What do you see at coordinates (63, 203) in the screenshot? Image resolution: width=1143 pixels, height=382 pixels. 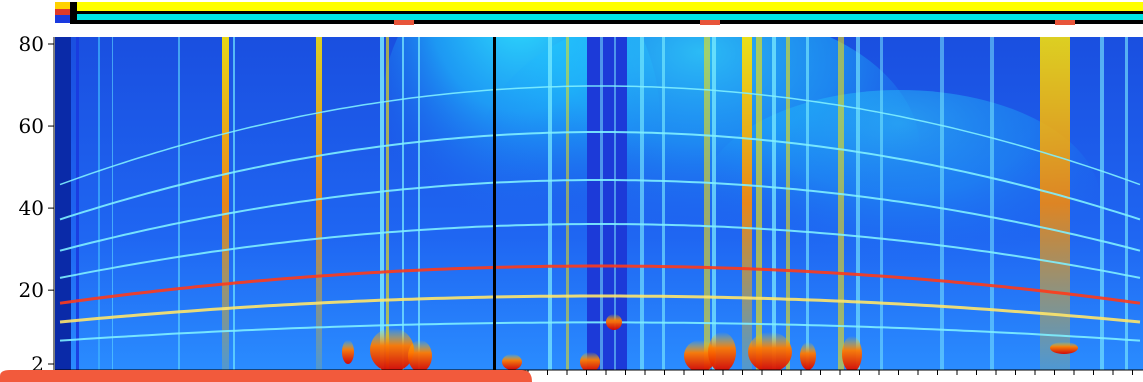 I see `dark-left-column` at bounding box center [63, 203].